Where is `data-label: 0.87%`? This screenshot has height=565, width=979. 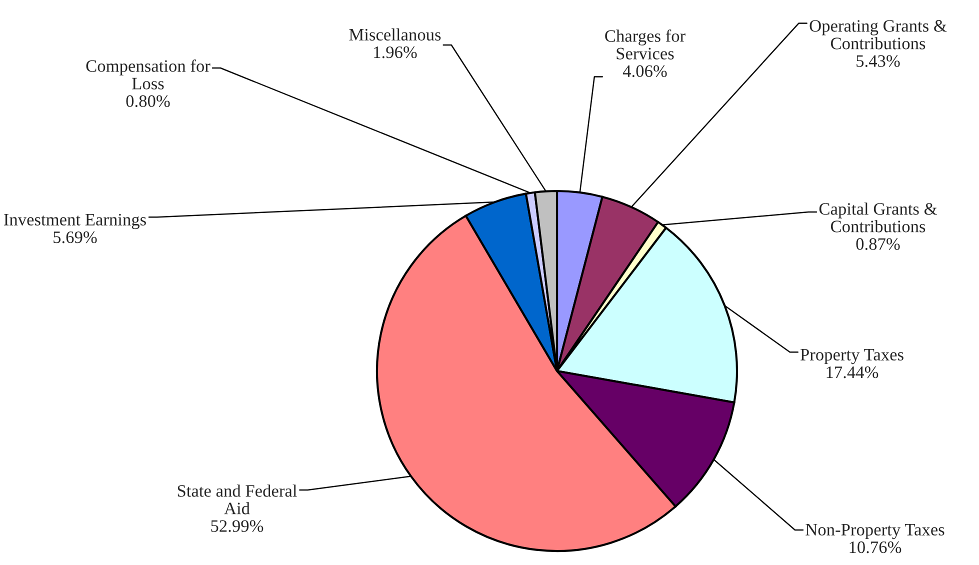
data-label: 0.87% is located at coordinates (878, 244).